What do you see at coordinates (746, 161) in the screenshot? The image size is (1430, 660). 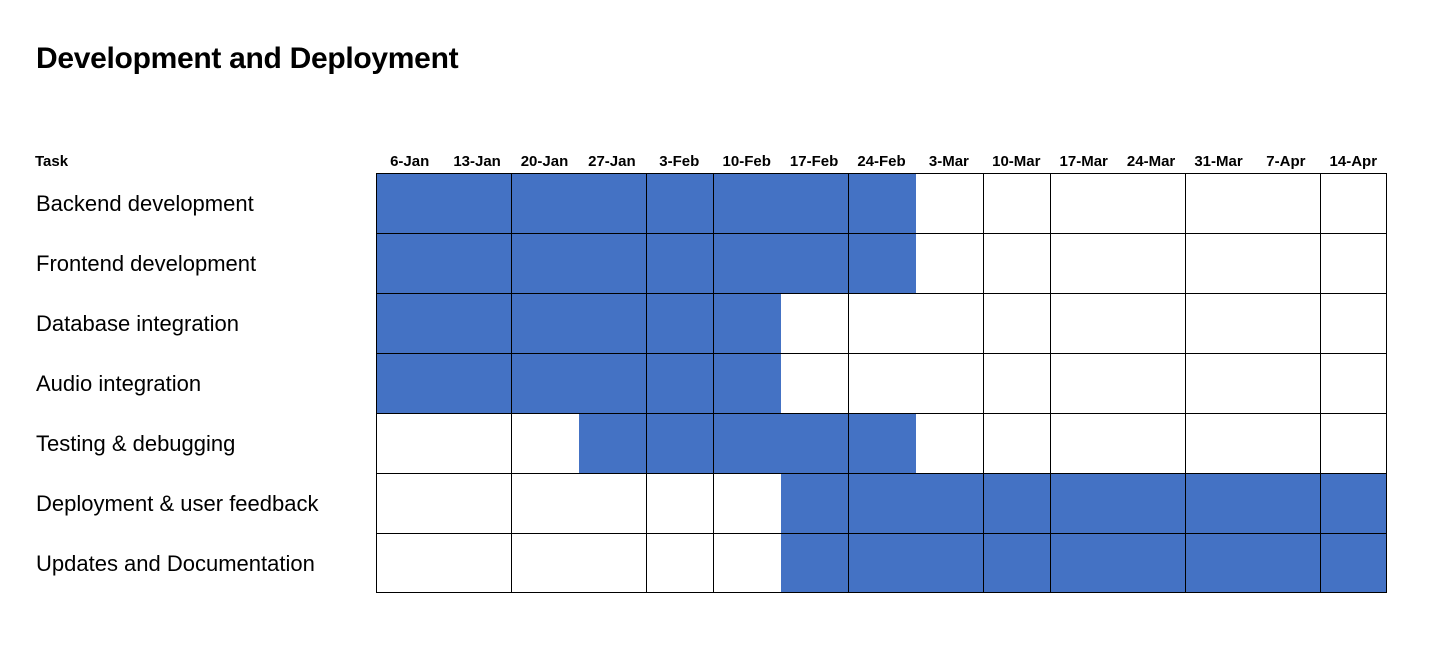 I see `week-header: 10-Feb` at bounding box center [746, 161].